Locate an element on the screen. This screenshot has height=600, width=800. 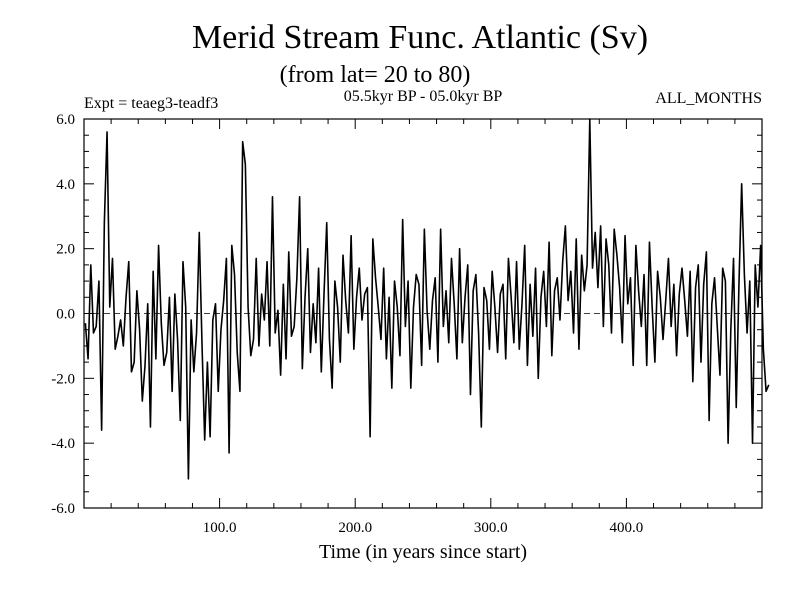
period-label: 05.5kyr BP - 05.0kyr BP is located at coordinates (423, 96).